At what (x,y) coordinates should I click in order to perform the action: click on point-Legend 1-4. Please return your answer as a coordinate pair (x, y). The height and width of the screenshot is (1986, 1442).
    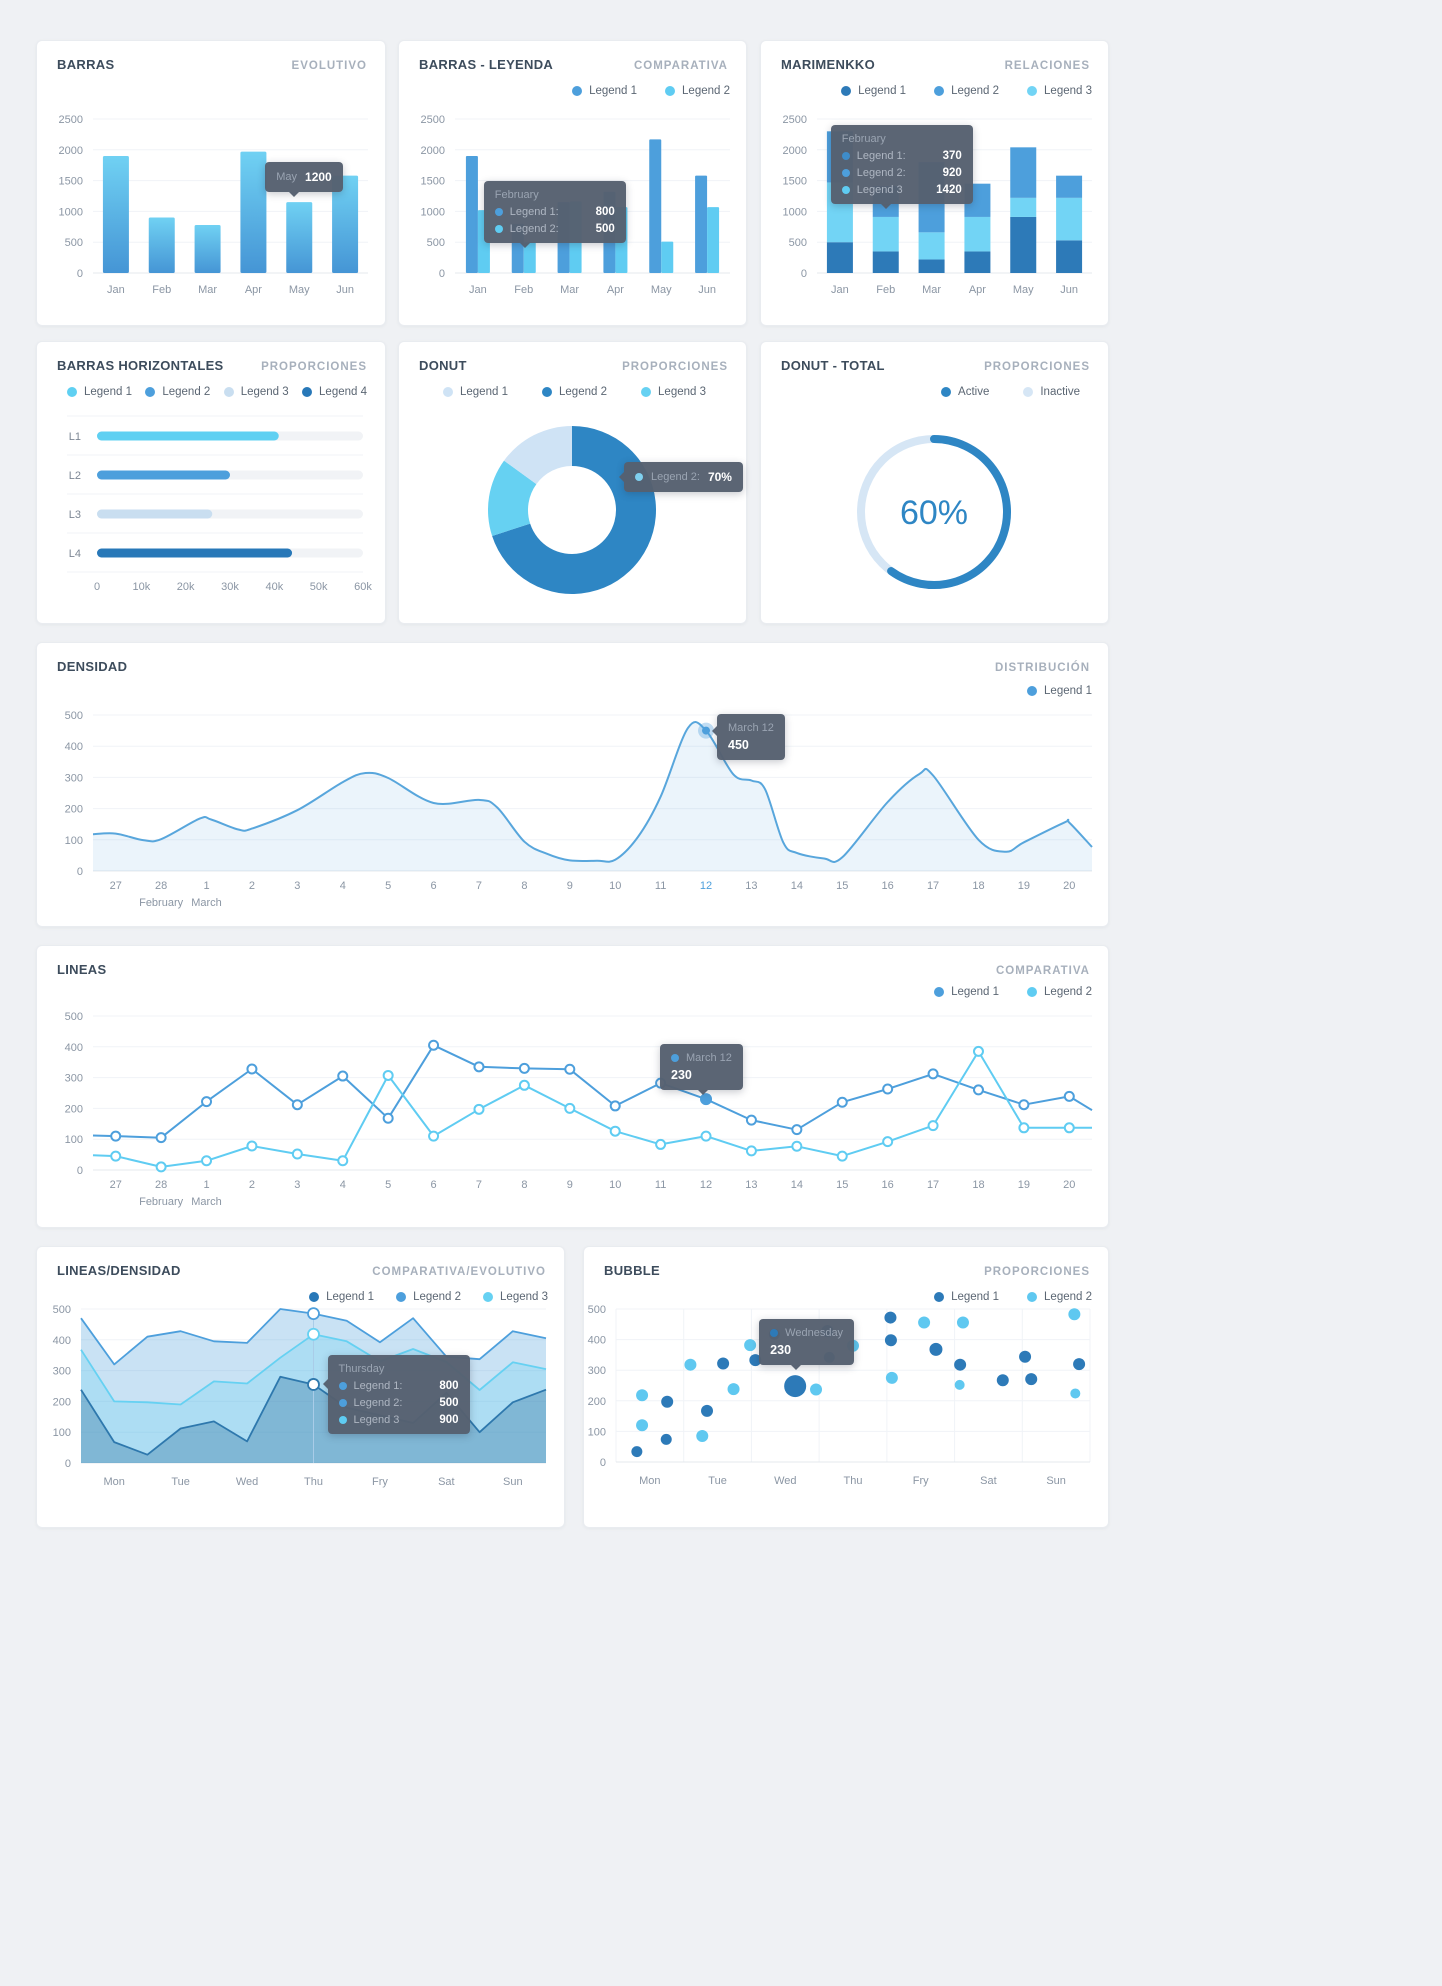
    Looking at the image, I should click on (343, 1076).